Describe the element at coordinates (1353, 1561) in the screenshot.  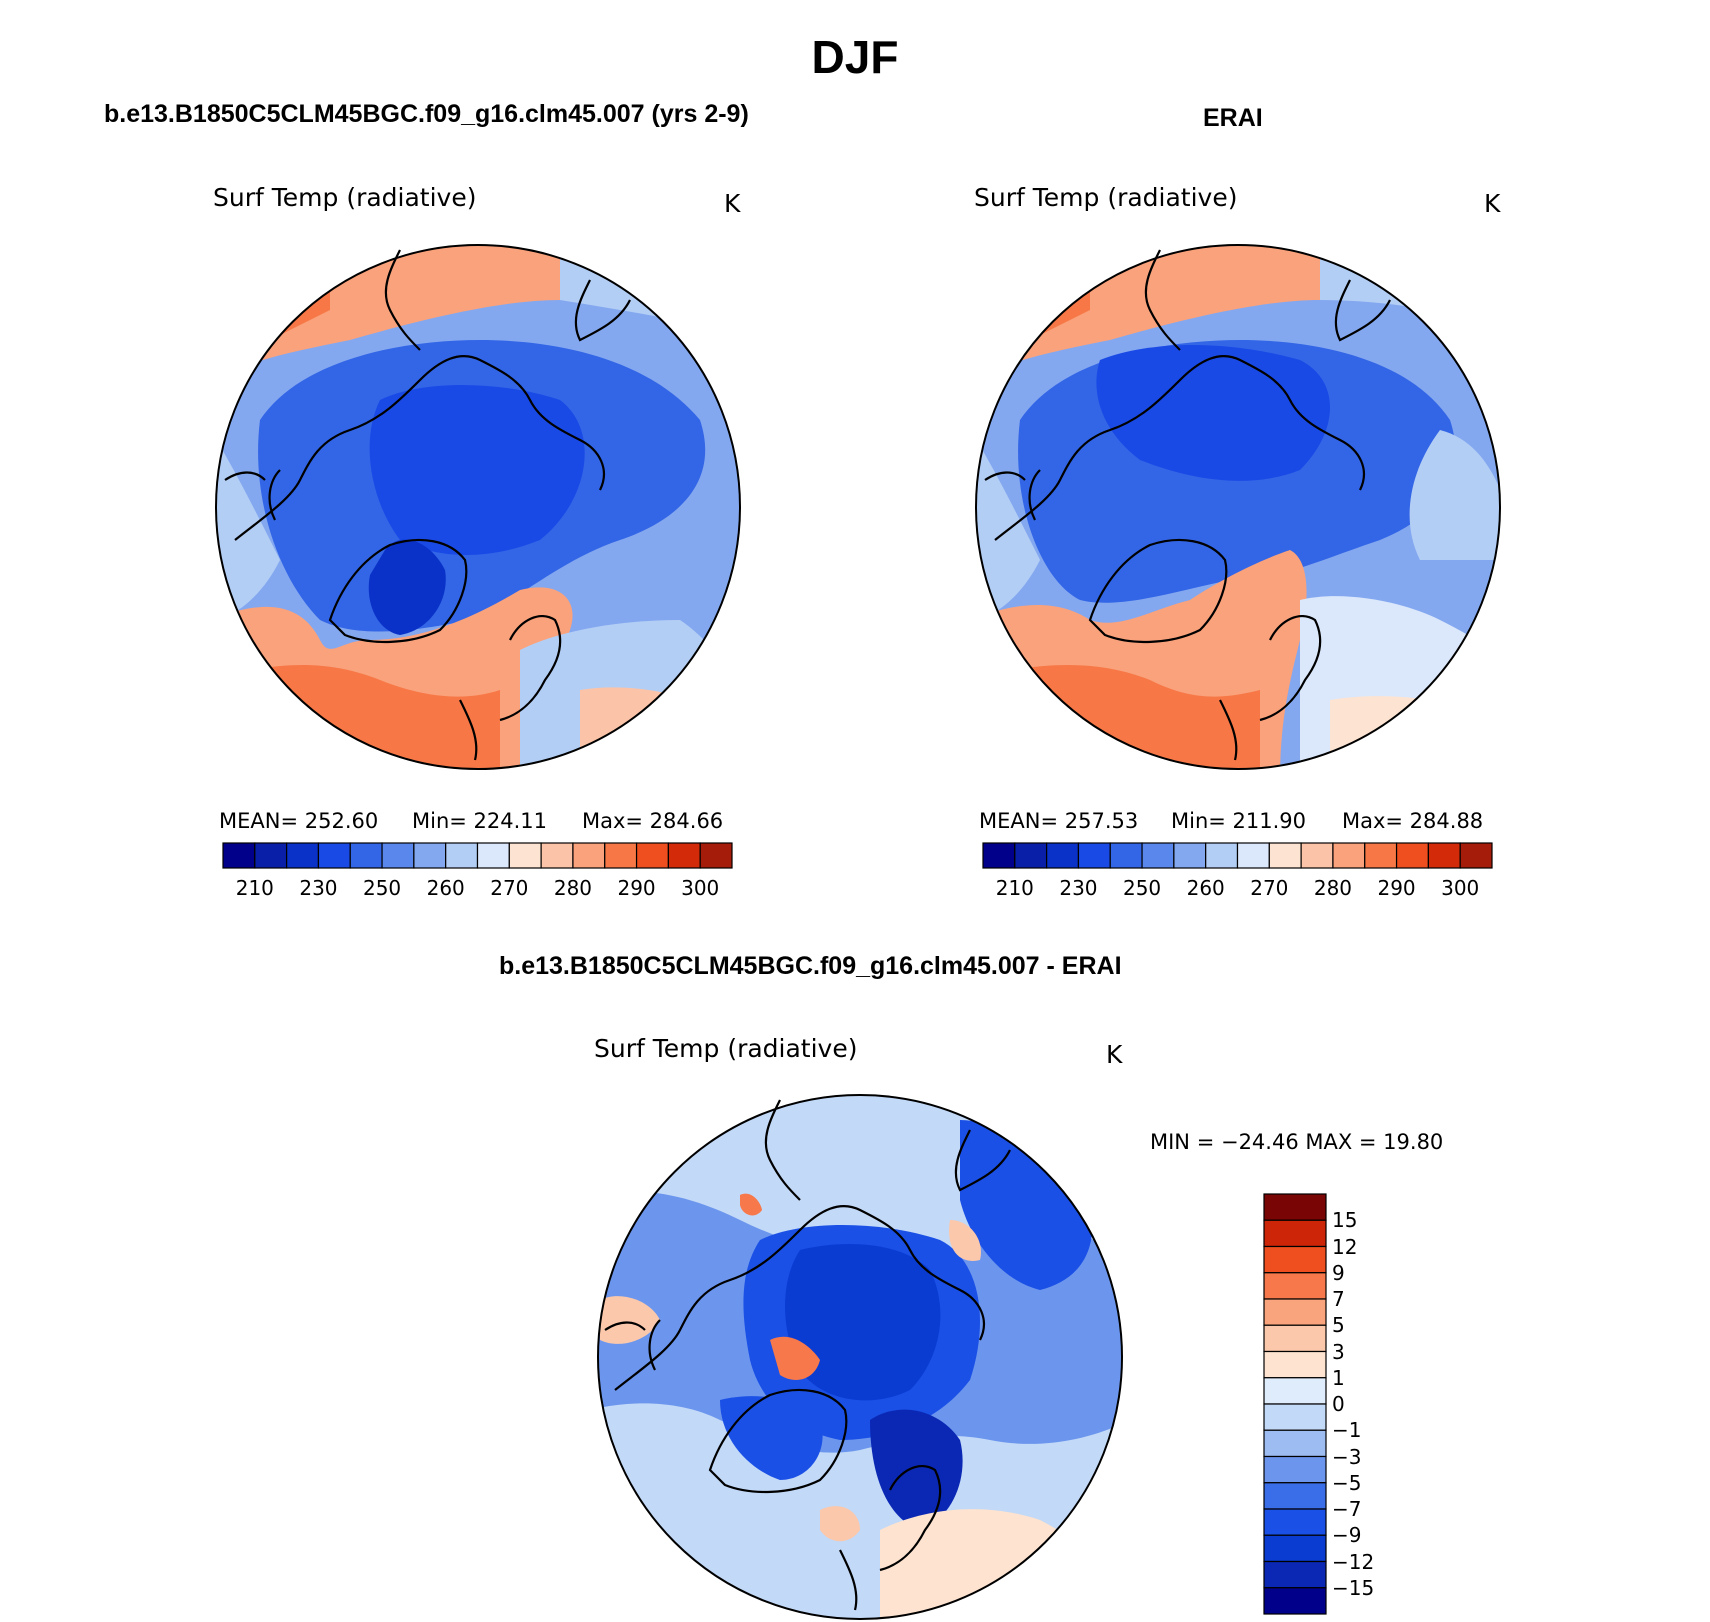
I see `colorbar-tick-label: −12` at that location.